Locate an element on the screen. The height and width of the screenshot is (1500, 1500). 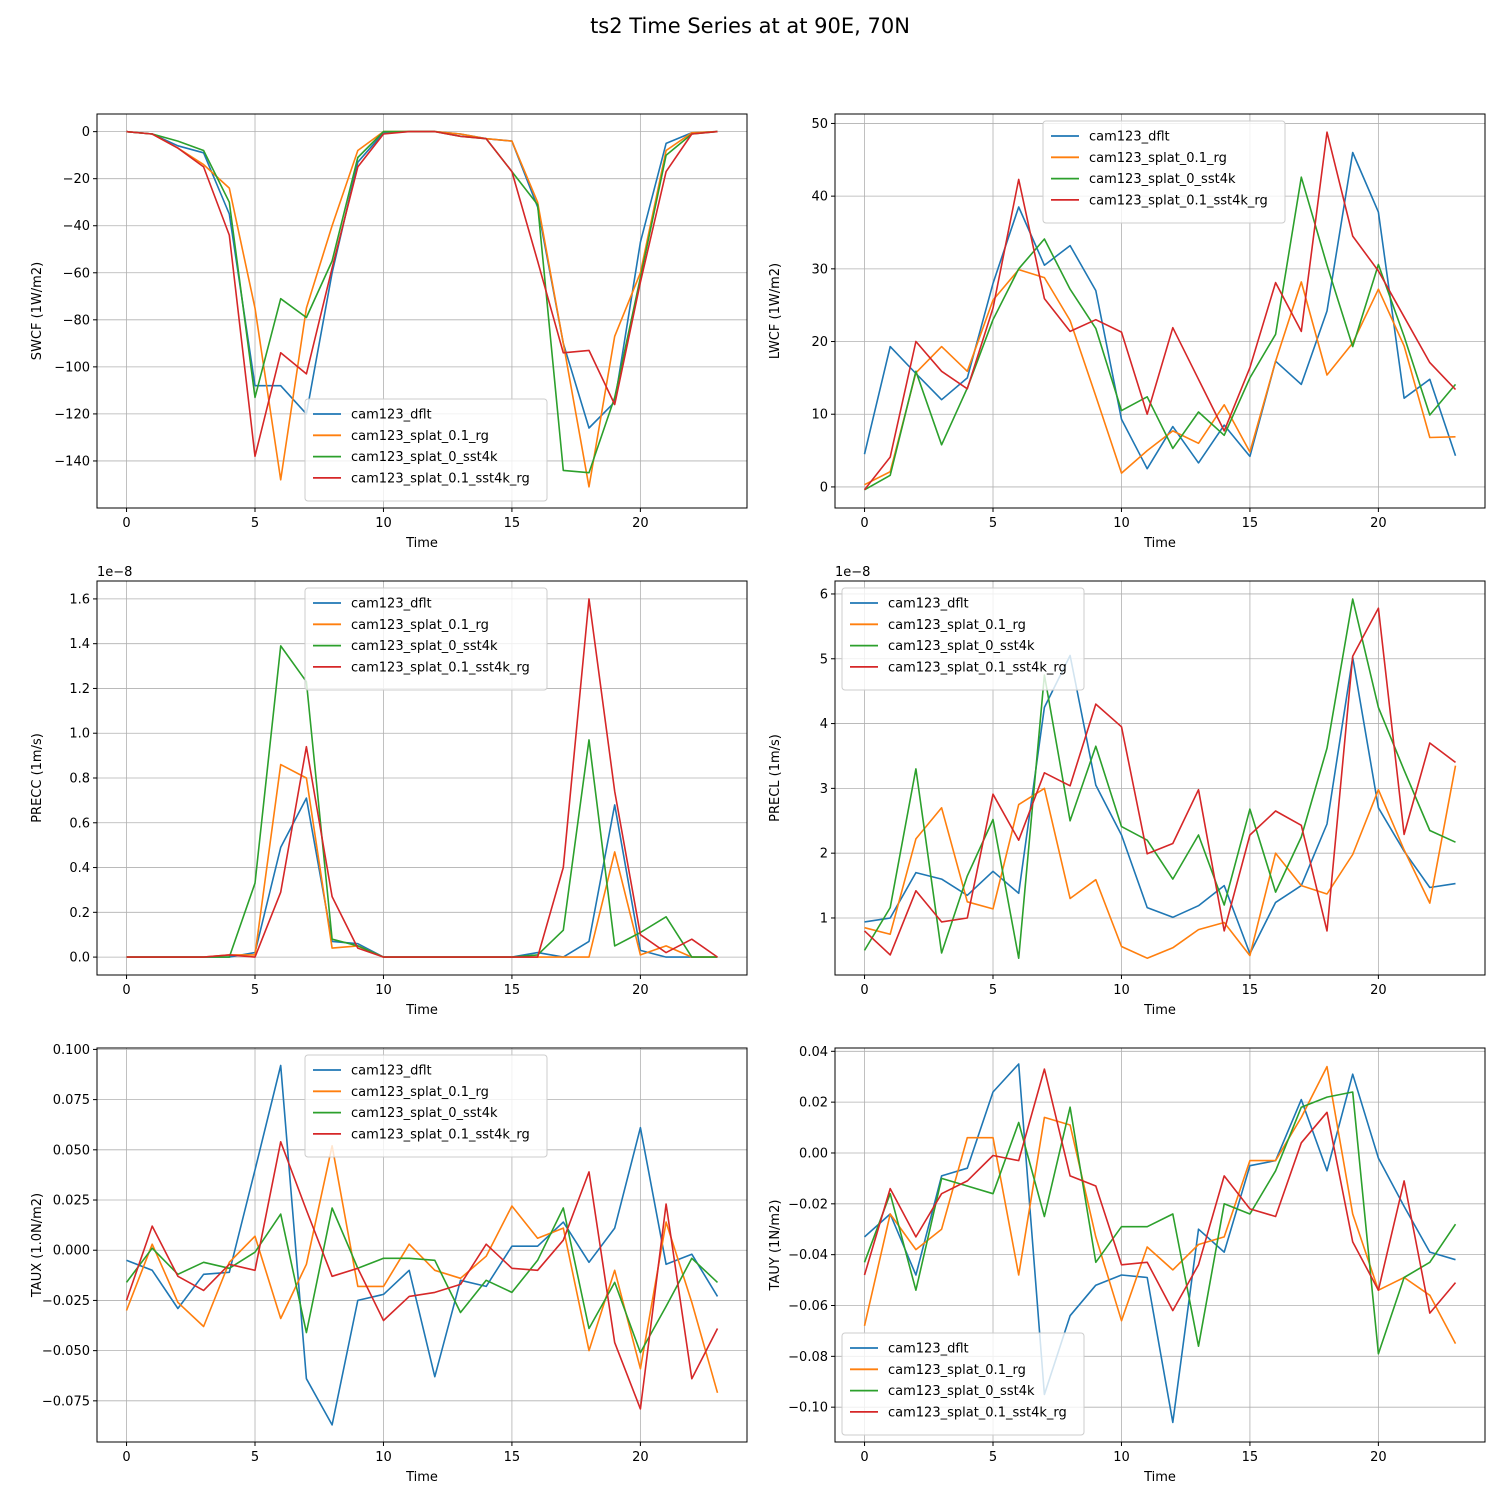
y-tick-label: 1.4 is located at coordinates (79, 644).